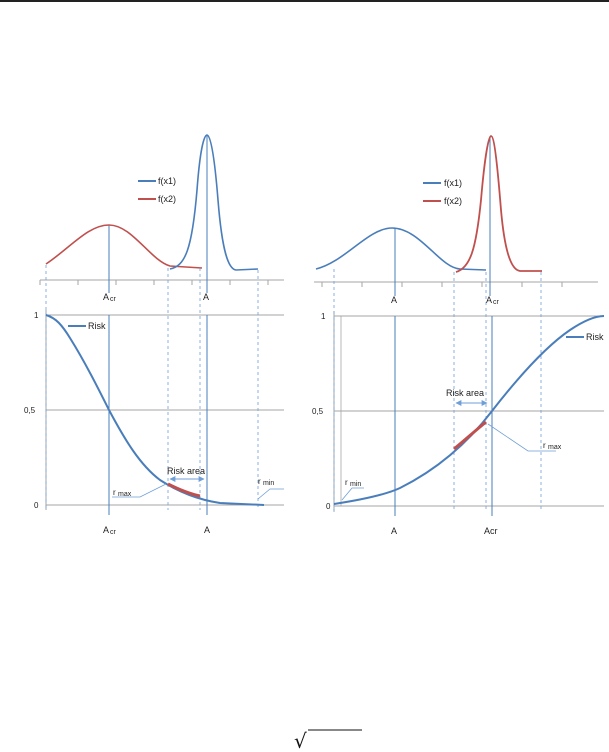  Describe the element at coordinates (491, 531) in the screenshot. I see `right-x-acr-label: Acr` at that location.